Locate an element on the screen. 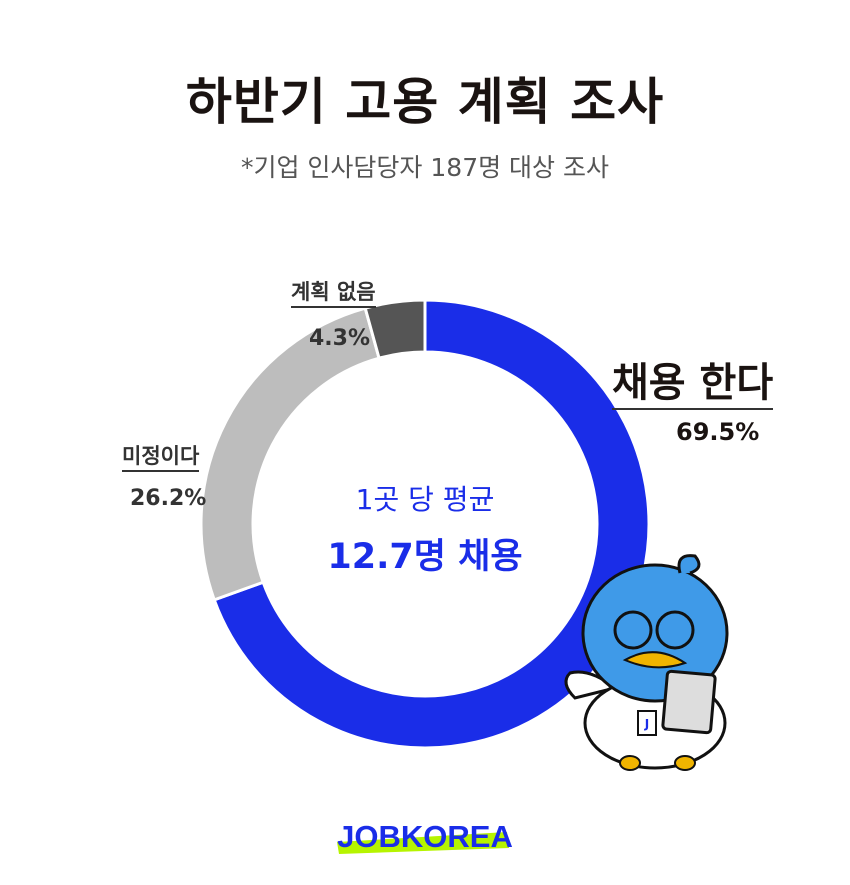 Image resolution: width=850 pixels, height=885 pixels. label-noplan: 계획 없음 is located at coordinates (333, 292).